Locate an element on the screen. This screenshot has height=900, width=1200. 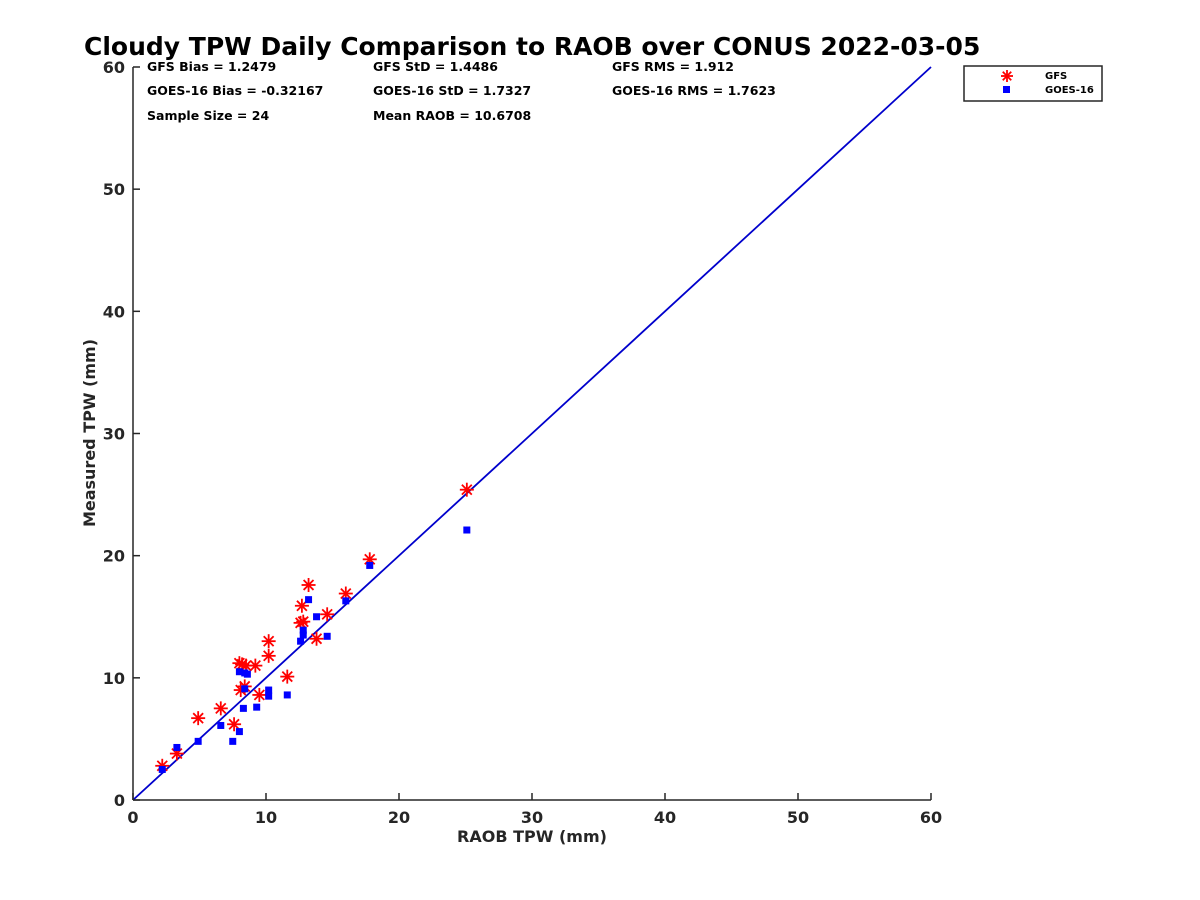
y-axis-label: Measured TPW (mm) is located at coordinates (89, 433).